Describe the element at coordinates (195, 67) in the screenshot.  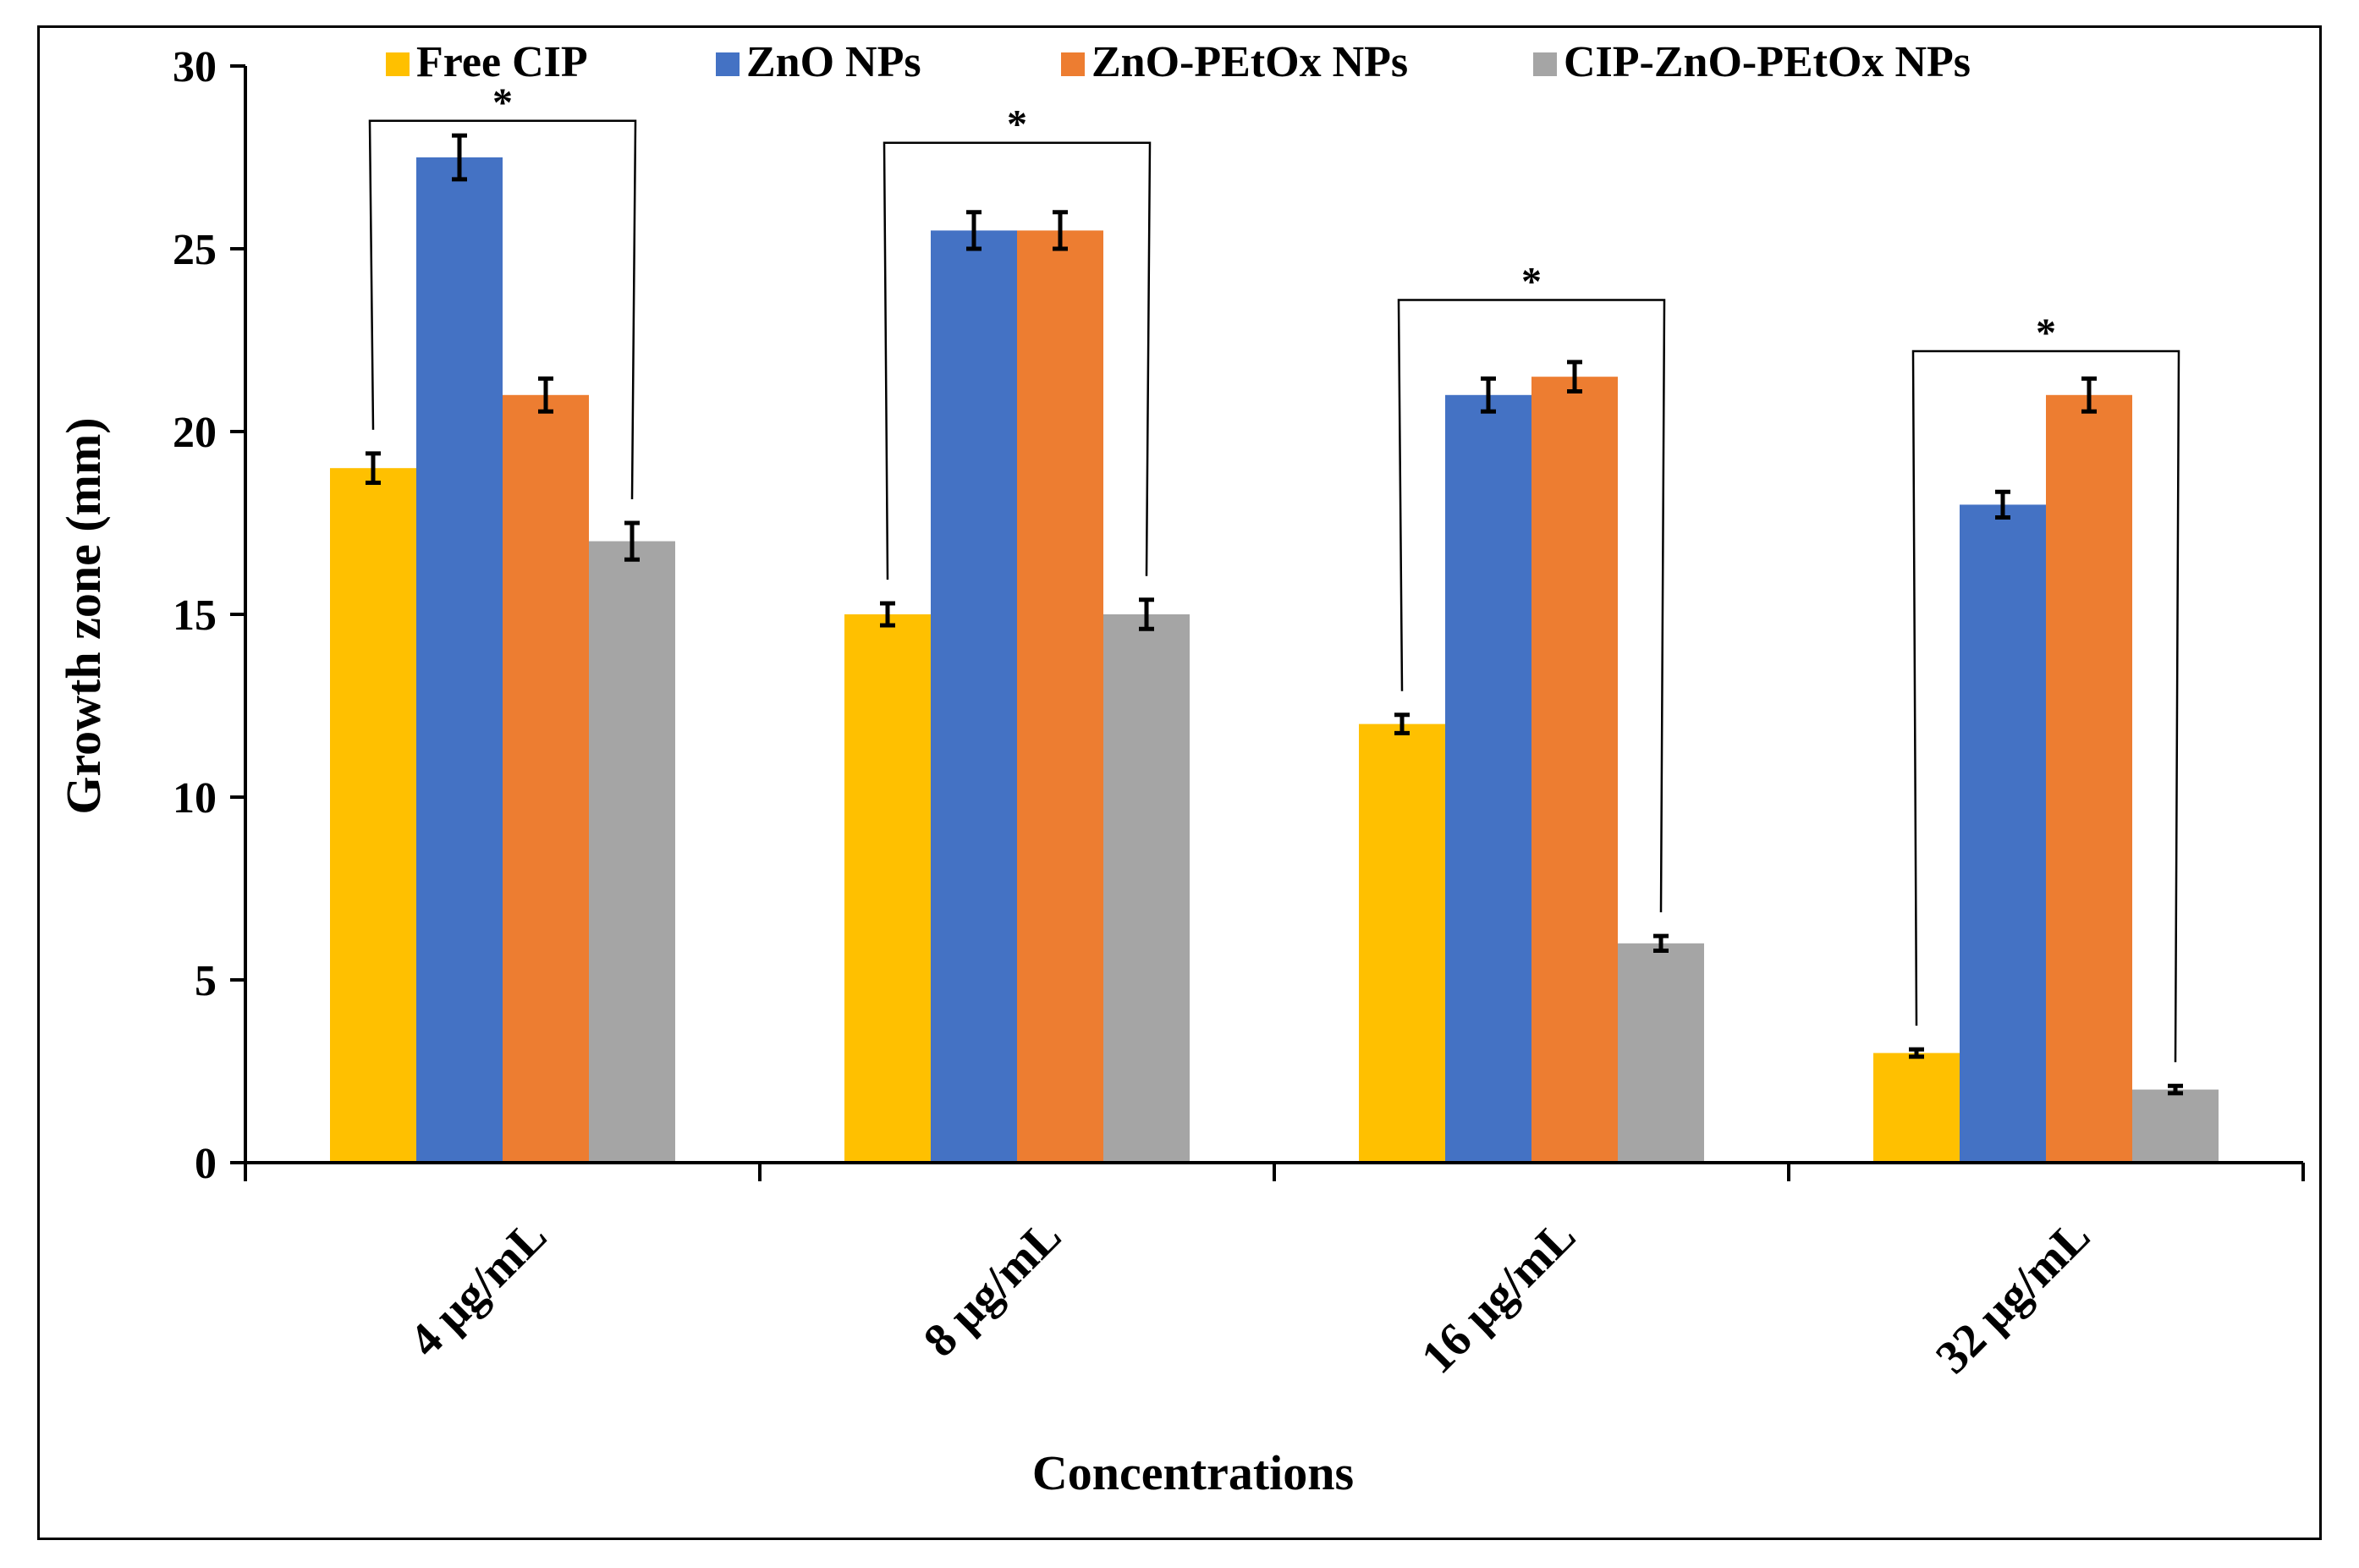
I see `y-tick-label: 30` at that location.